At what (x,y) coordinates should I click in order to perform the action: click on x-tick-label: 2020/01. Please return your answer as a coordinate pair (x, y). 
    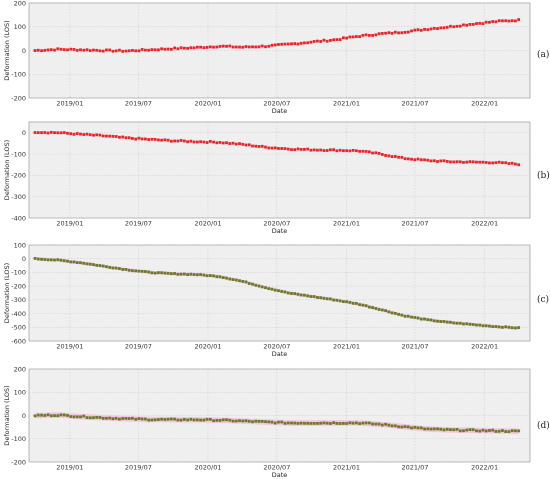
    Looking at the image, I should click on (207, 224).